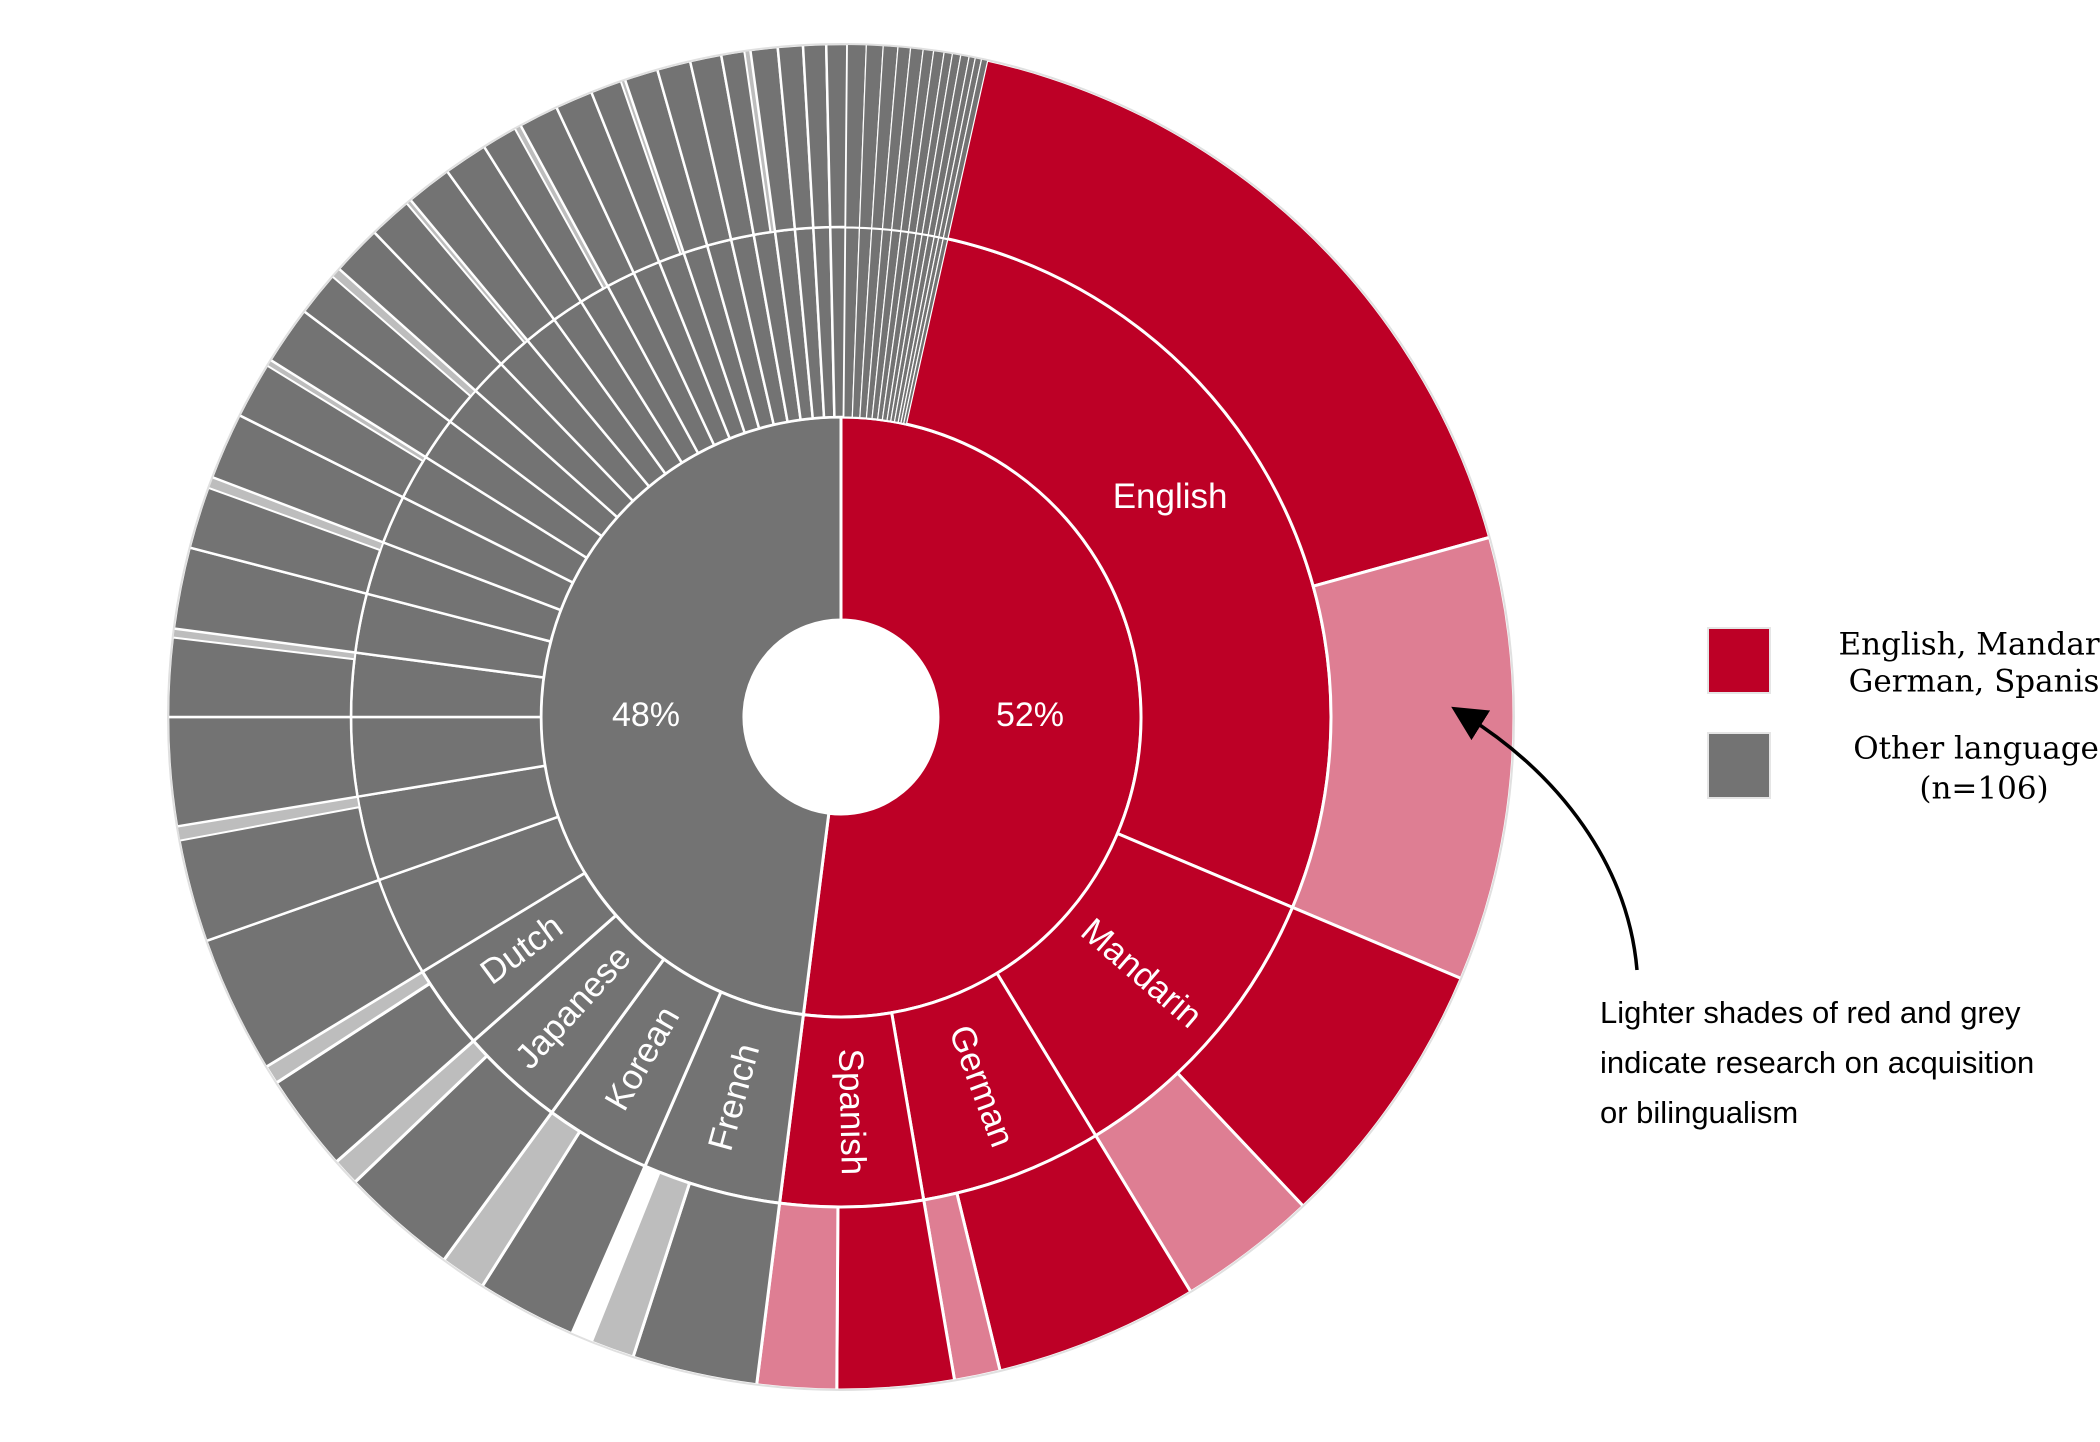 The image size is (2100, 1442). Describe the element at coordinates (836, 135) in the screenshot. I see `wedge-other-language-core` at that location.